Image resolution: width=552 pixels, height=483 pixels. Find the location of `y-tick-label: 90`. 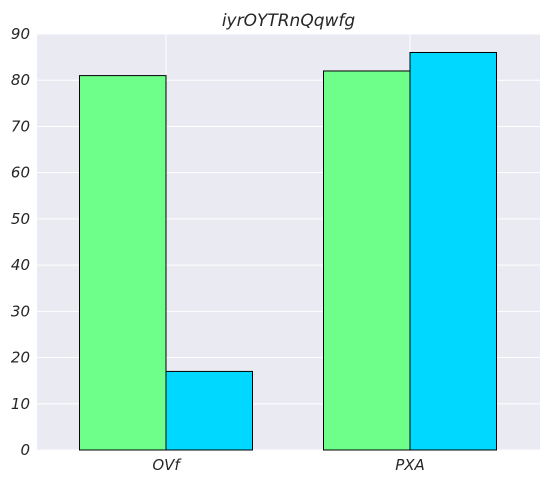

y-tick-label: 90 is located at coordinates (20, 34).